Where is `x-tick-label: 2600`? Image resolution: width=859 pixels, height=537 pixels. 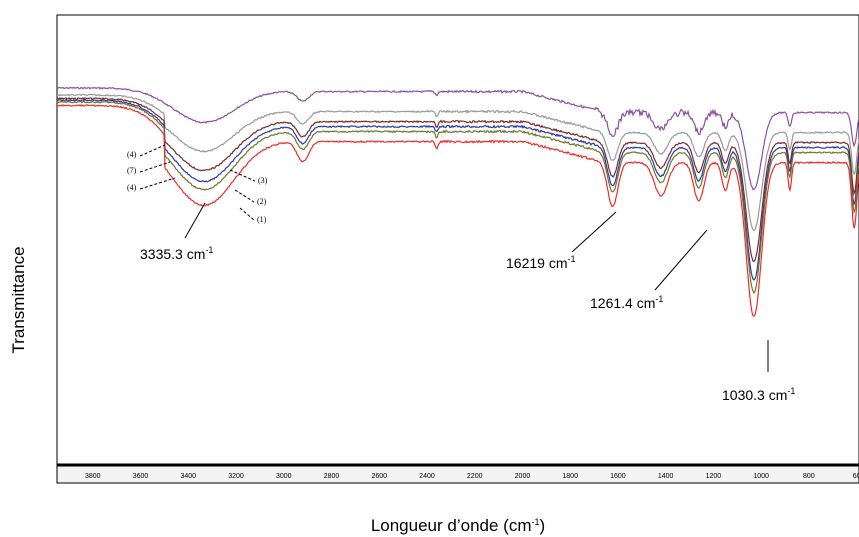
x-tick-label: 2600 is located at coordinates (379, 476).